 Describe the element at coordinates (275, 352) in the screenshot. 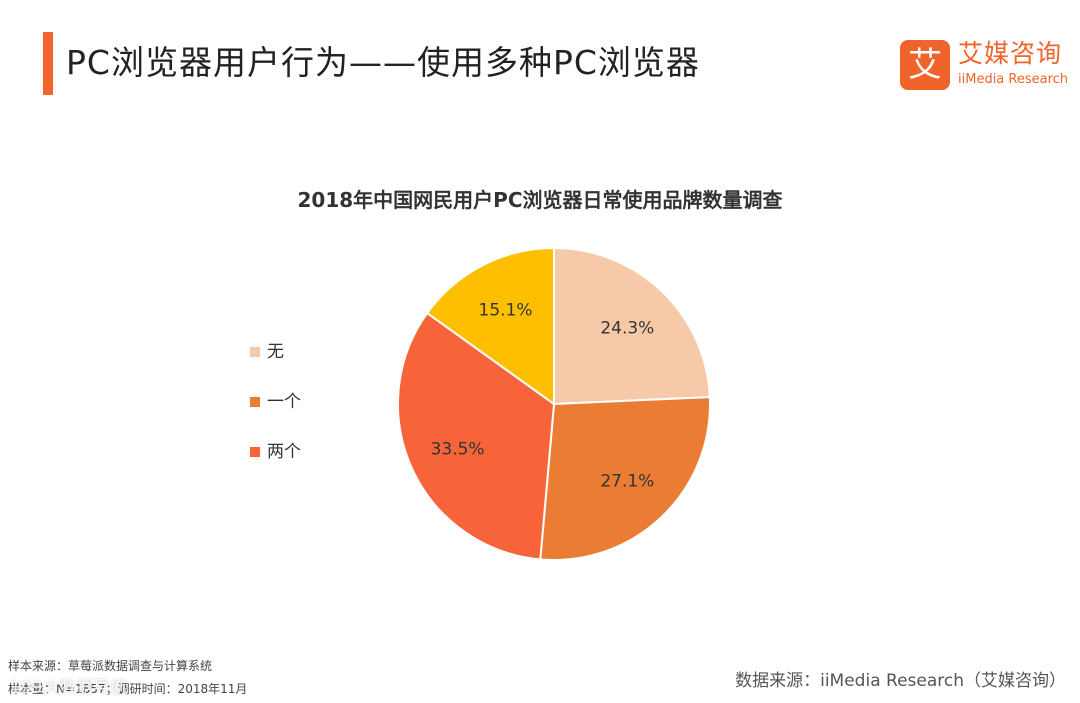

I see `legend-label: 无` at that location.